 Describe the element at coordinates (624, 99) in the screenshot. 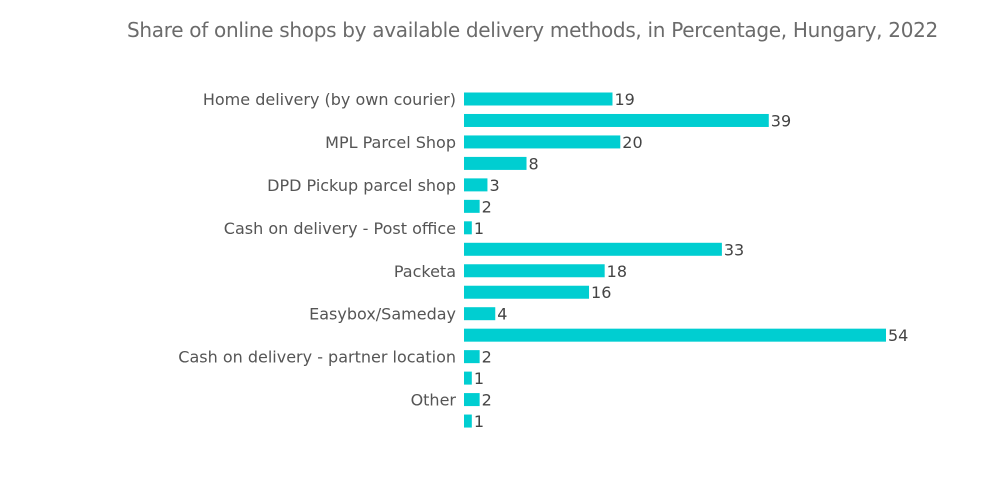

I see `data-label: 19` at that location.